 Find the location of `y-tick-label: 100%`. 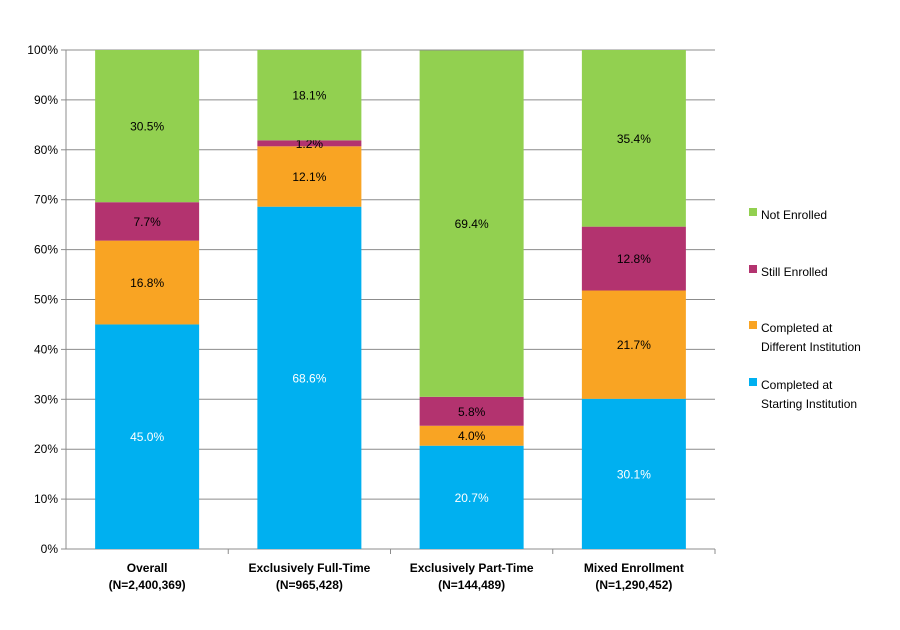

y-tick-label: 100% is located at coordinates (42, 50).